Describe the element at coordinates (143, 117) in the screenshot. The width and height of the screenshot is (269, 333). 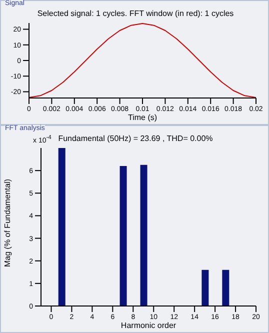
I see `x-axis-title: Time (s)` at that location.